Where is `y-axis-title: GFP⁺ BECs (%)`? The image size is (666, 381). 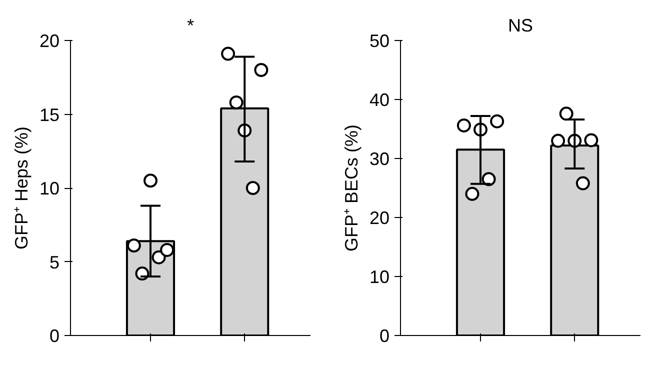 y-axis-title: GFP⁺ BECs (%) is located at coordinates (351, 188).